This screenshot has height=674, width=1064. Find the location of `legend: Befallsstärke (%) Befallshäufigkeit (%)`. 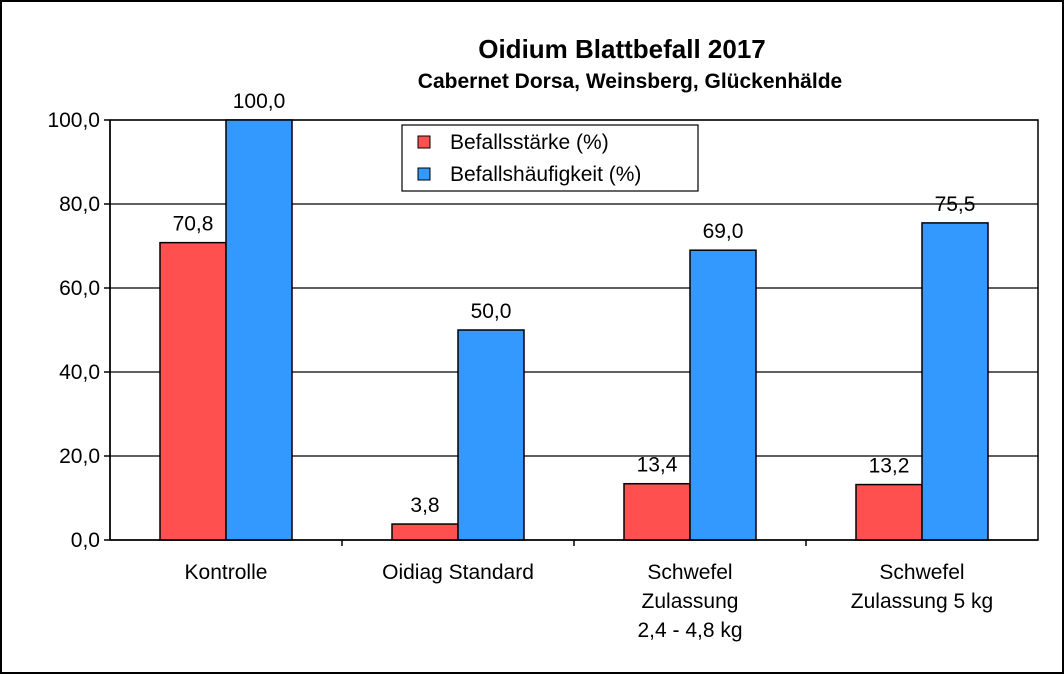

legend: Befallsstärke (%) Befallshäufigkeit (%) is located at coordinates (550, 158).